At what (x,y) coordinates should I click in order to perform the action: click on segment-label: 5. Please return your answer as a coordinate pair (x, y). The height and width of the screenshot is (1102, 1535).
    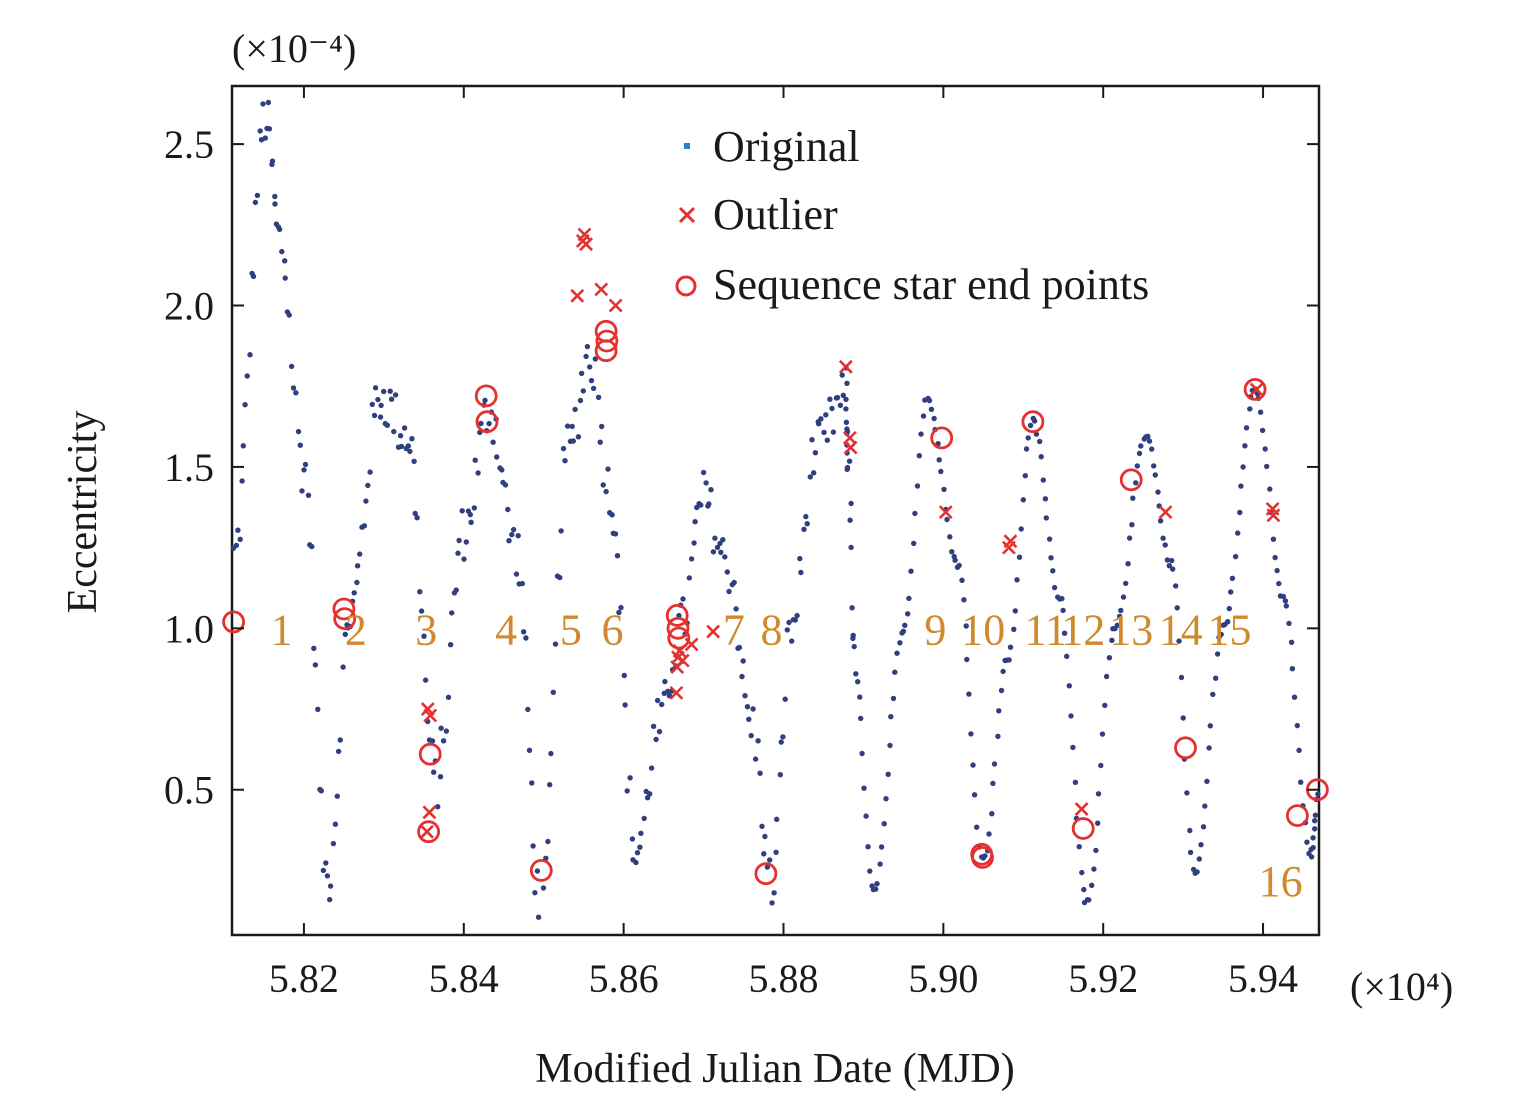
    Looking at the image, I should click on (571, 629).